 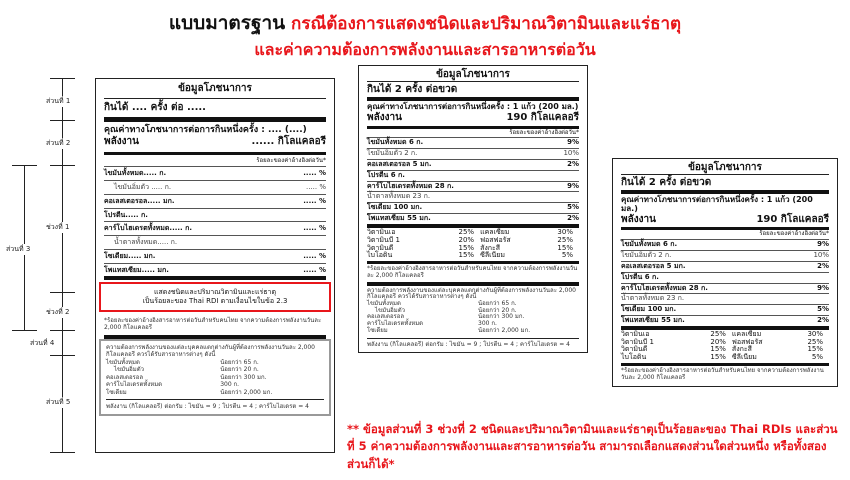 What do you see at coordinates (215, 272) in the screenshot?
I see `nutrient-row: โพแทสเซียม..... มก. ..... %` at bounding box center [215, 272].